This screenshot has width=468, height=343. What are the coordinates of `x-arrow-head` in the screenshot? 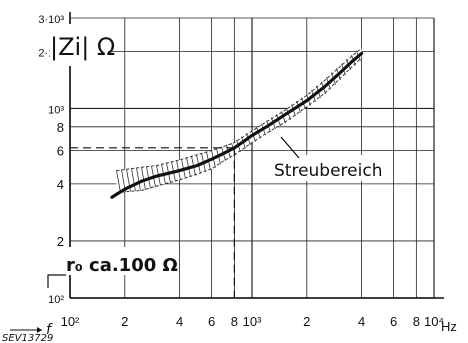 It's located at (39, 330).